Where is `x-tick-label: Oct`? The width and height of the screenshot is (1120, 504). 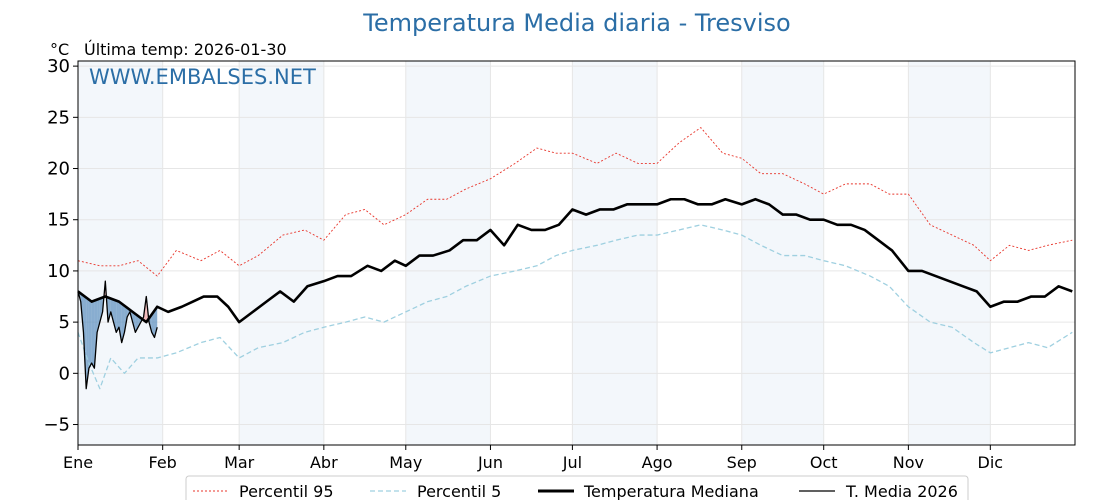 x-tick-label: Oct is located at coordinates (824, 462).